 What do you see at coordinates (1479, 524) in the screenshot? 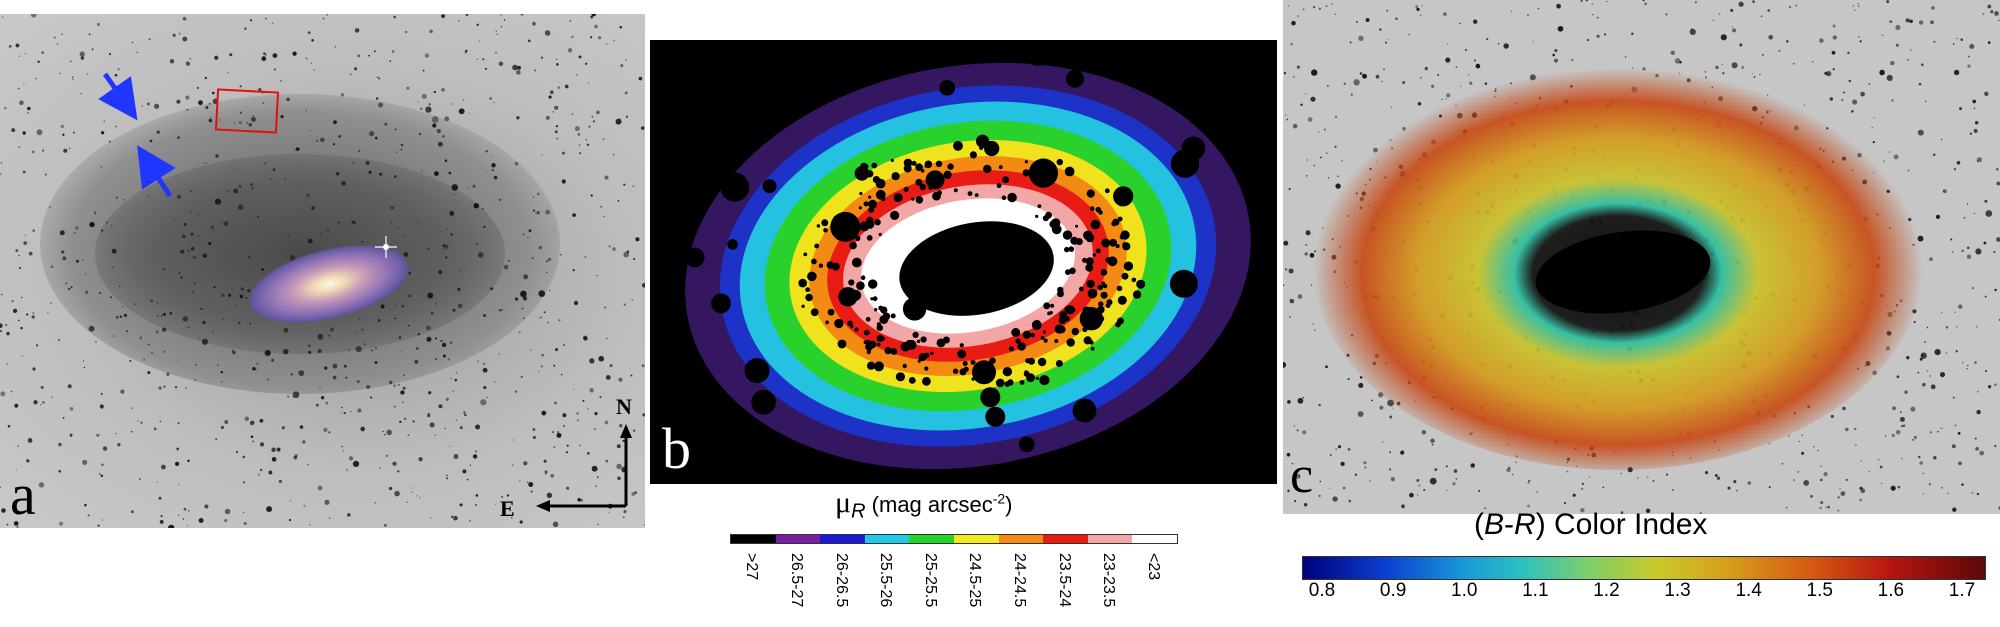
I see `ci-paren-open: (` at bounding box center [1479, 524].